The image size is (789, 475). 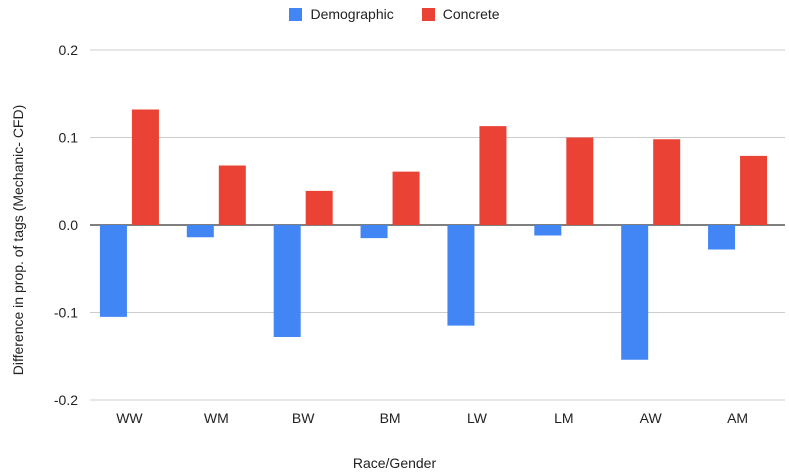 What do you see at coordinates (66, 400) in the screenshot?
I see `y-tick-label: -0.2` at bounding box center [66, 400].